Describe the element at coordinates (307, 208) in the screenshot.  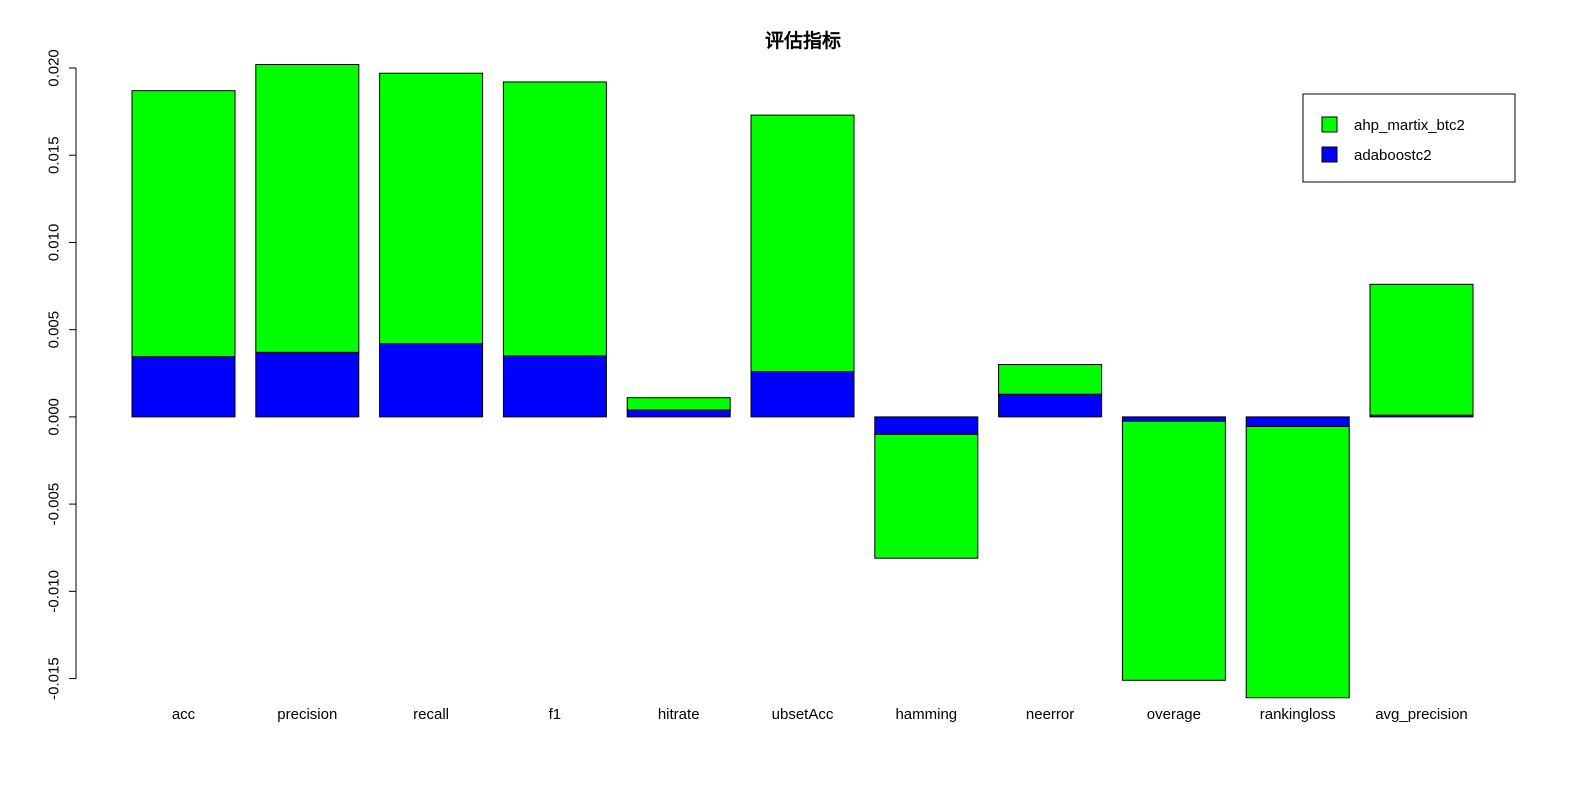
I see `bar-segment-ahp_martix_btc2-precision` at that location.